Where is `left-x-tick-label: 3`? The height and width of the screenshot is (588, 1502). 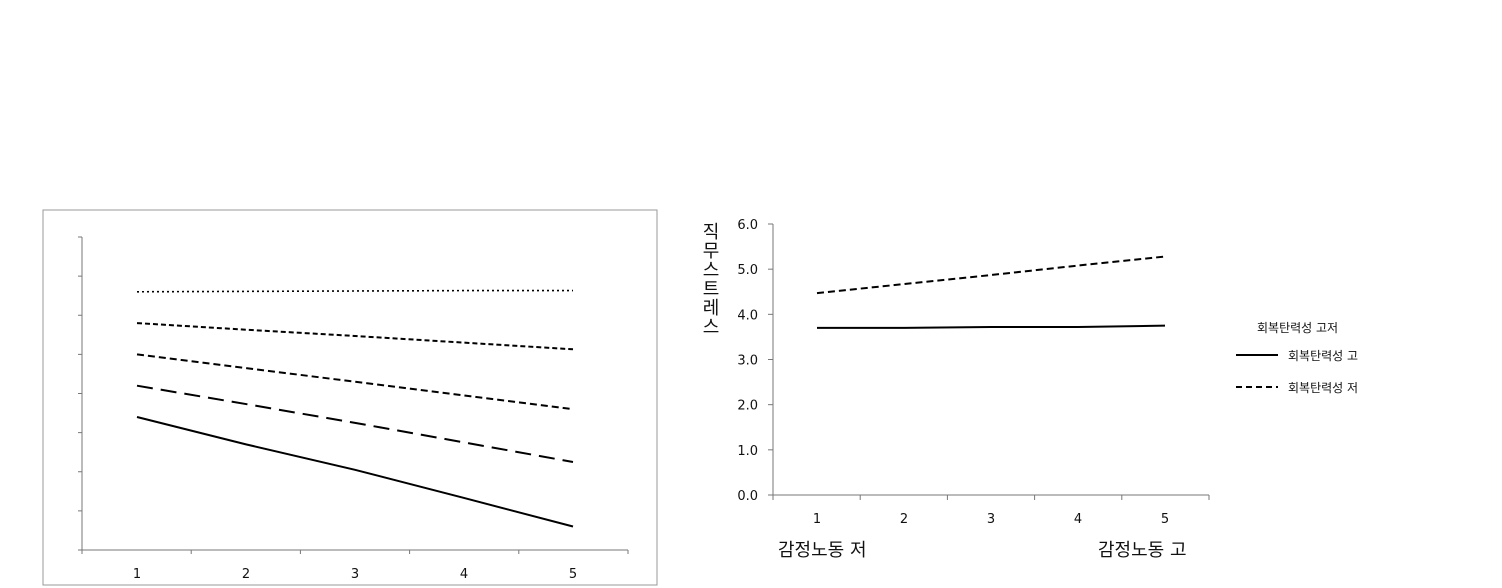 left-x-tick-label: 3 is located at coordinates (355, 574).